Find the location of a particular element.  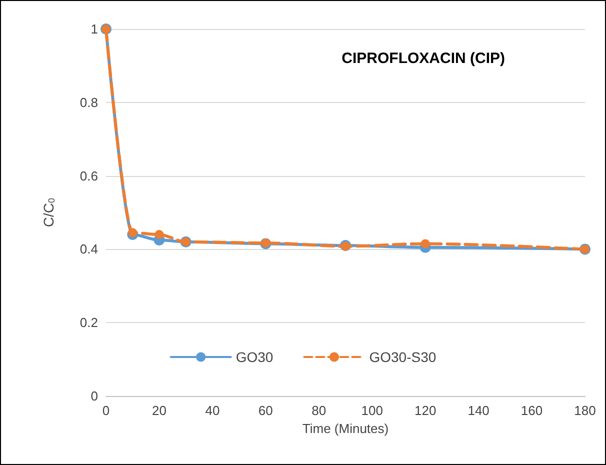

x-tick-label: 20 is located at coordinates (159, 410).